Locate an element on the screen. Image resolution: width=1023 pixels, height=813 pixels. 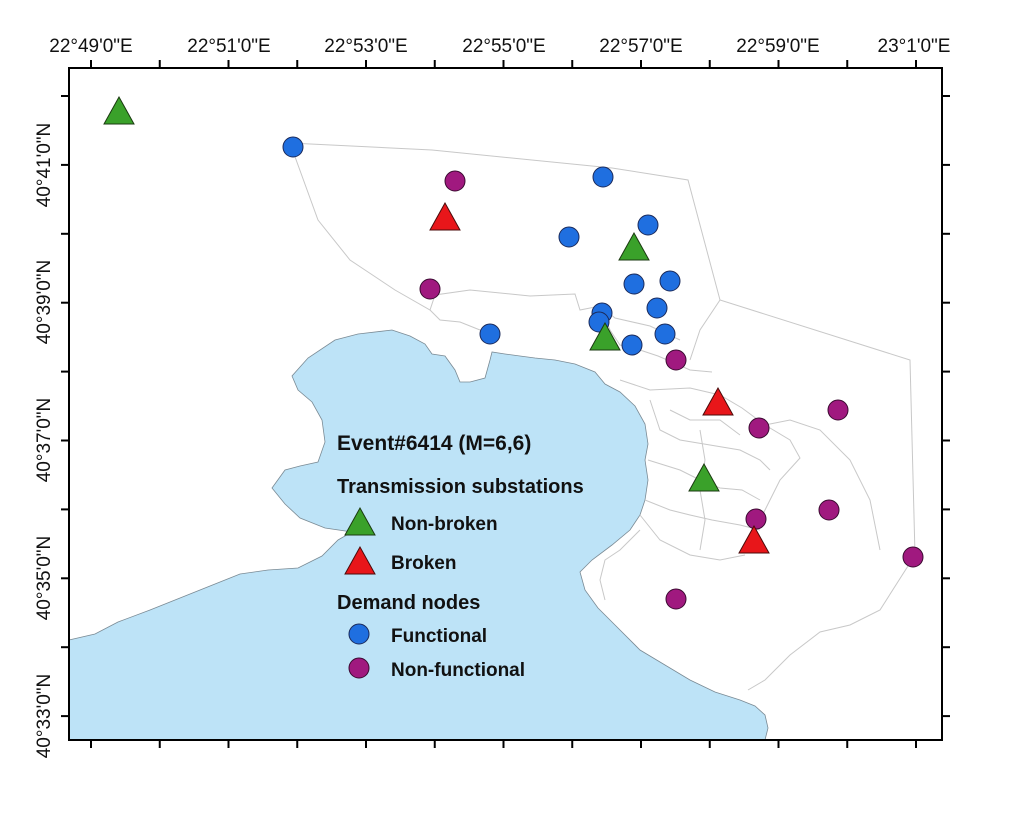
longitude-label: 22°55'0"E is located at coordinates (503, 46).